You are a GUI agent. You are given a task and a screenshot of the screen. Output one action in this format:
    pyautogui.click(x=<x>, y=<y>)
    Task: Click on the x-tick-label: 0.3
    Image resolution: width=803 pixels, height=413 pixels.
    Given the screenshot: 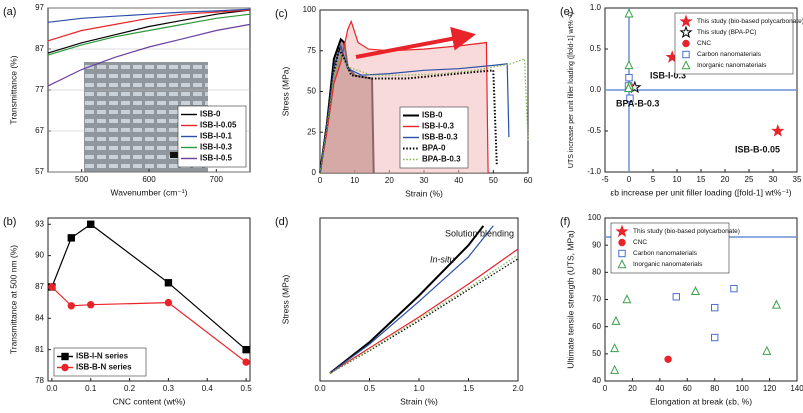 What is the action you would take?
    pyautogui.click(x=169, y=388)
    